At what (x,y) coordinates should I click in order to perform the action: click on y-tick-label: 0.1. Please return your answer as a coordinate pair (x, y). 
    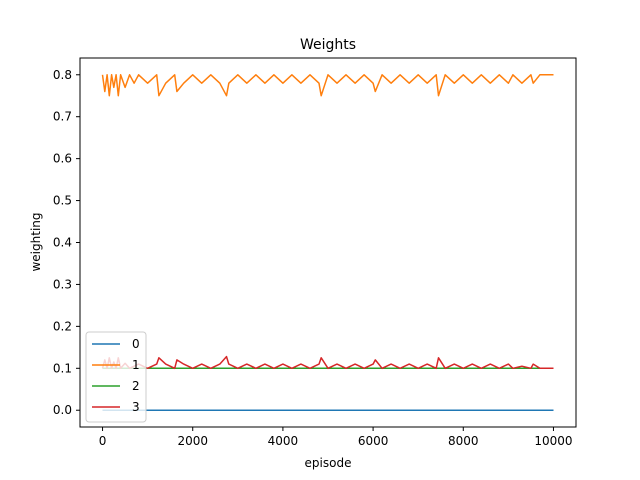
    Looking at the image, I should click on (62, 368).